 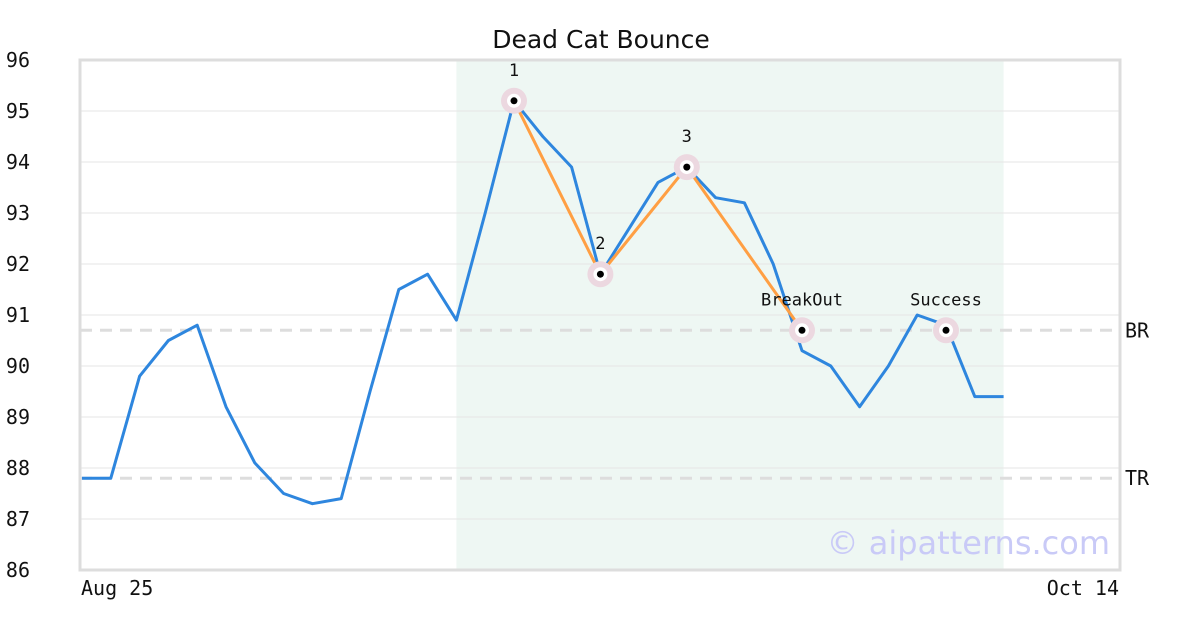 What do you see at coordinates (1083, 588) in the screenshot?
I see `x-tick-label: Oct 14` at bounding box center [1083, 588].